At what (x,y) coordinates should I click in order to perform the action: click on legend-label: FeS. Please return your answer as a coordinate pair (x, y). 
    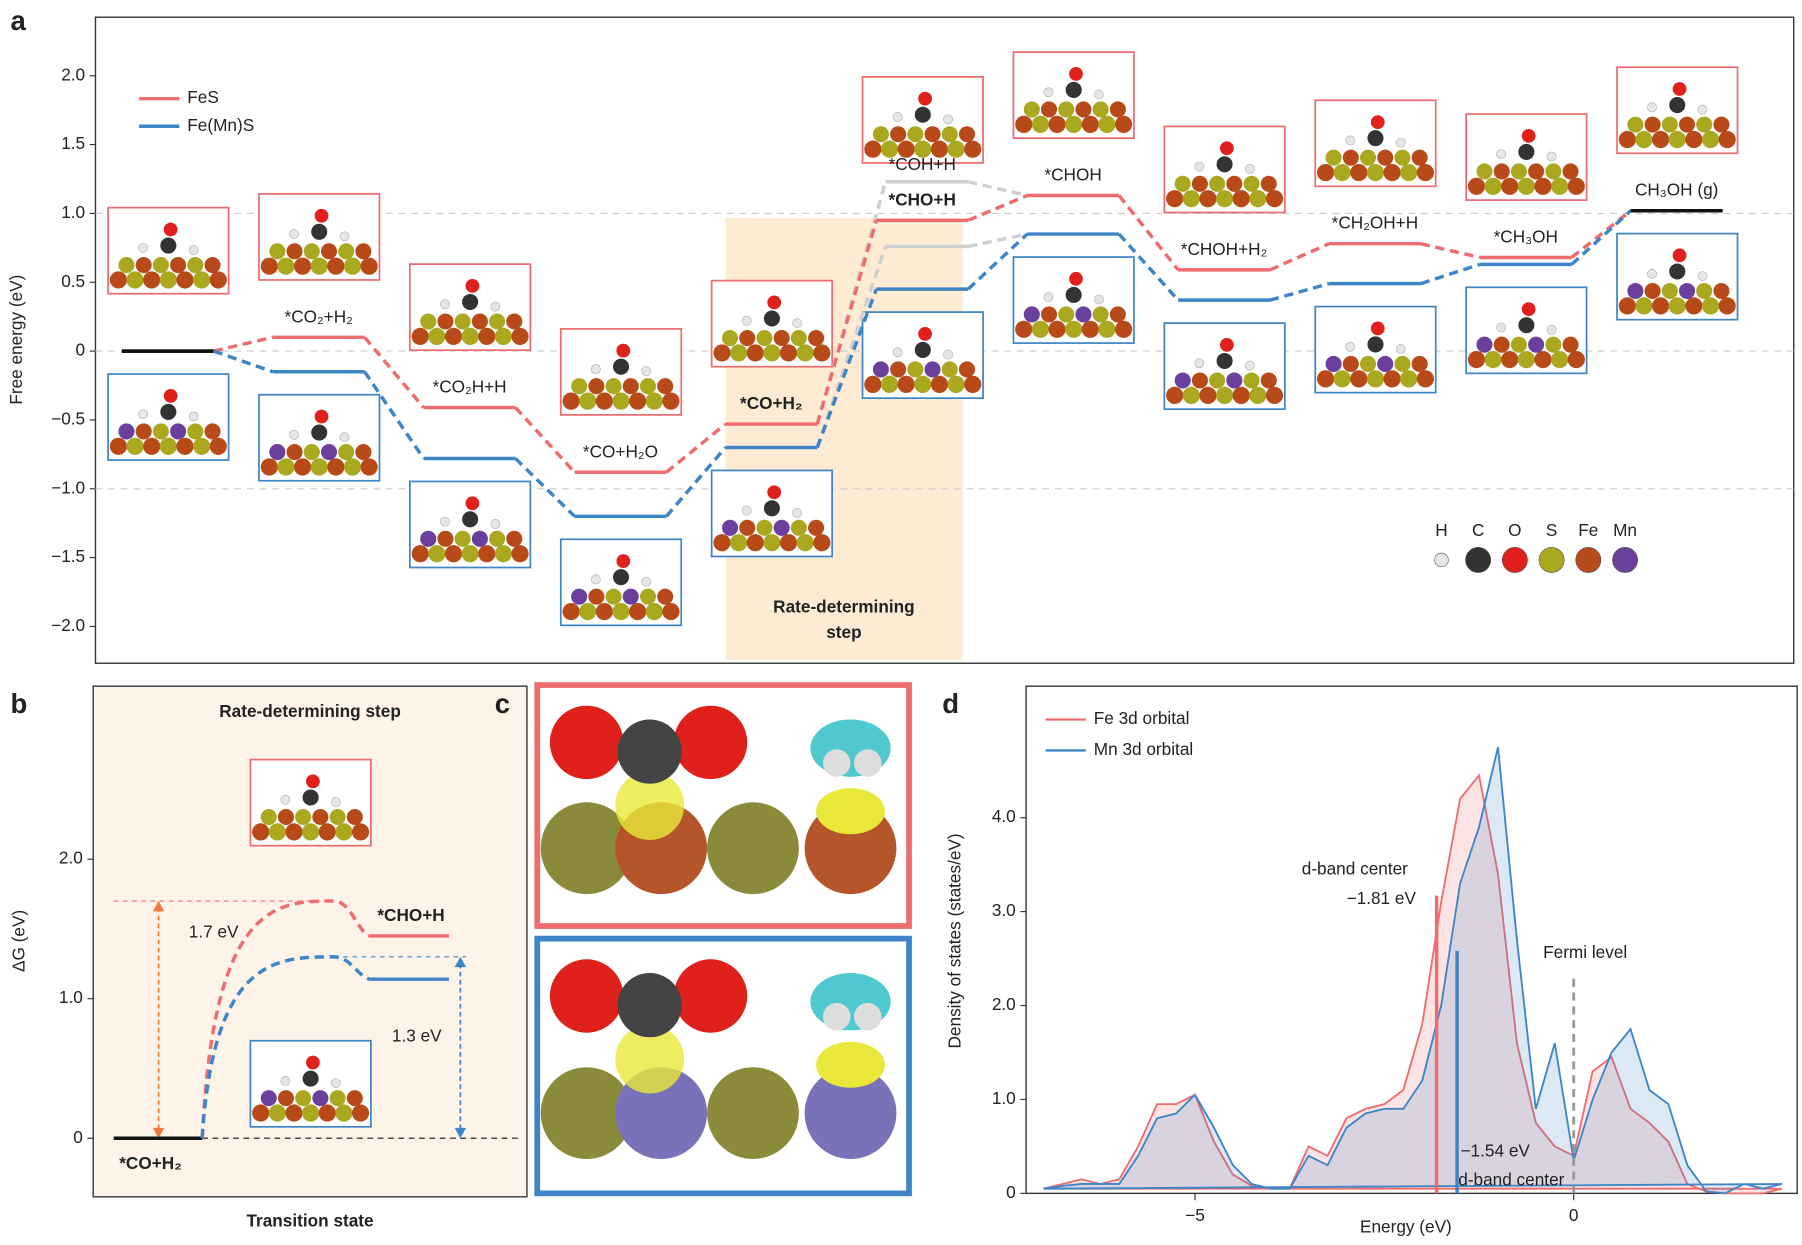
    Looking at the image, I should click on (203, 97).